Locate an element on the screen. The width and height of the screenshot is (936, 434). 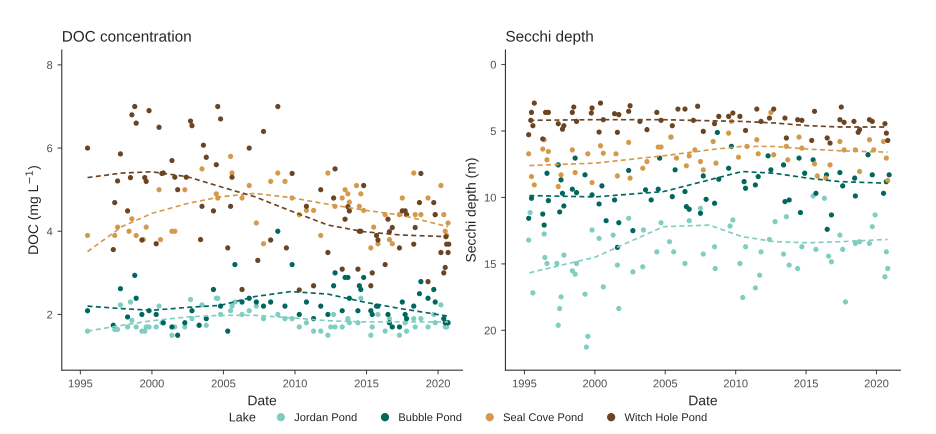
legend-title: Lake is located at coordinates (243, 417).